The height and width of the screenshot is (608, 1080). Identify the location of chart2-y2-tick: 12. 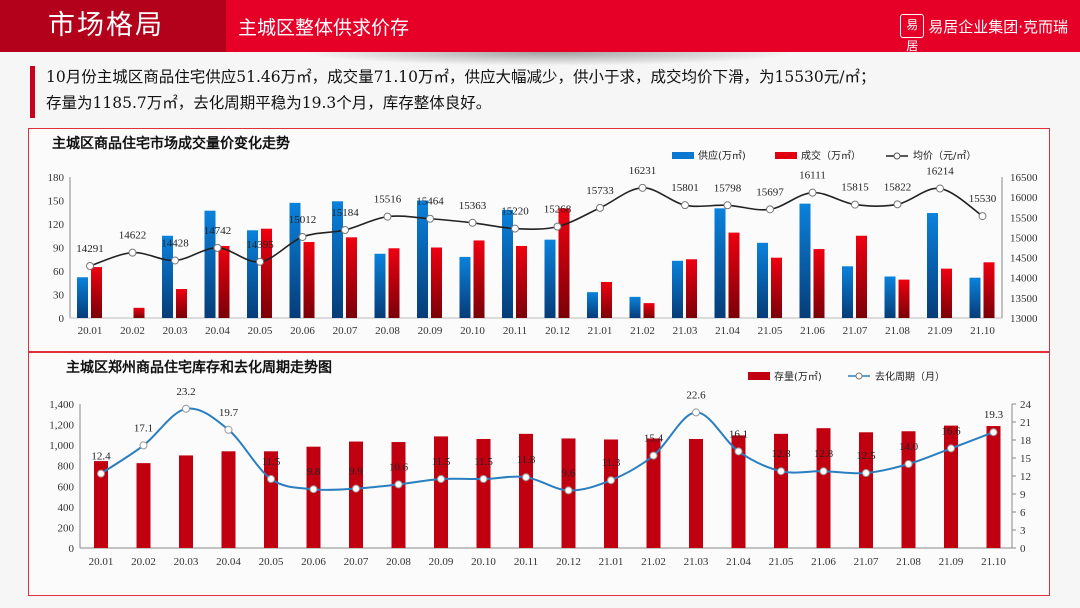
(1025, 477).